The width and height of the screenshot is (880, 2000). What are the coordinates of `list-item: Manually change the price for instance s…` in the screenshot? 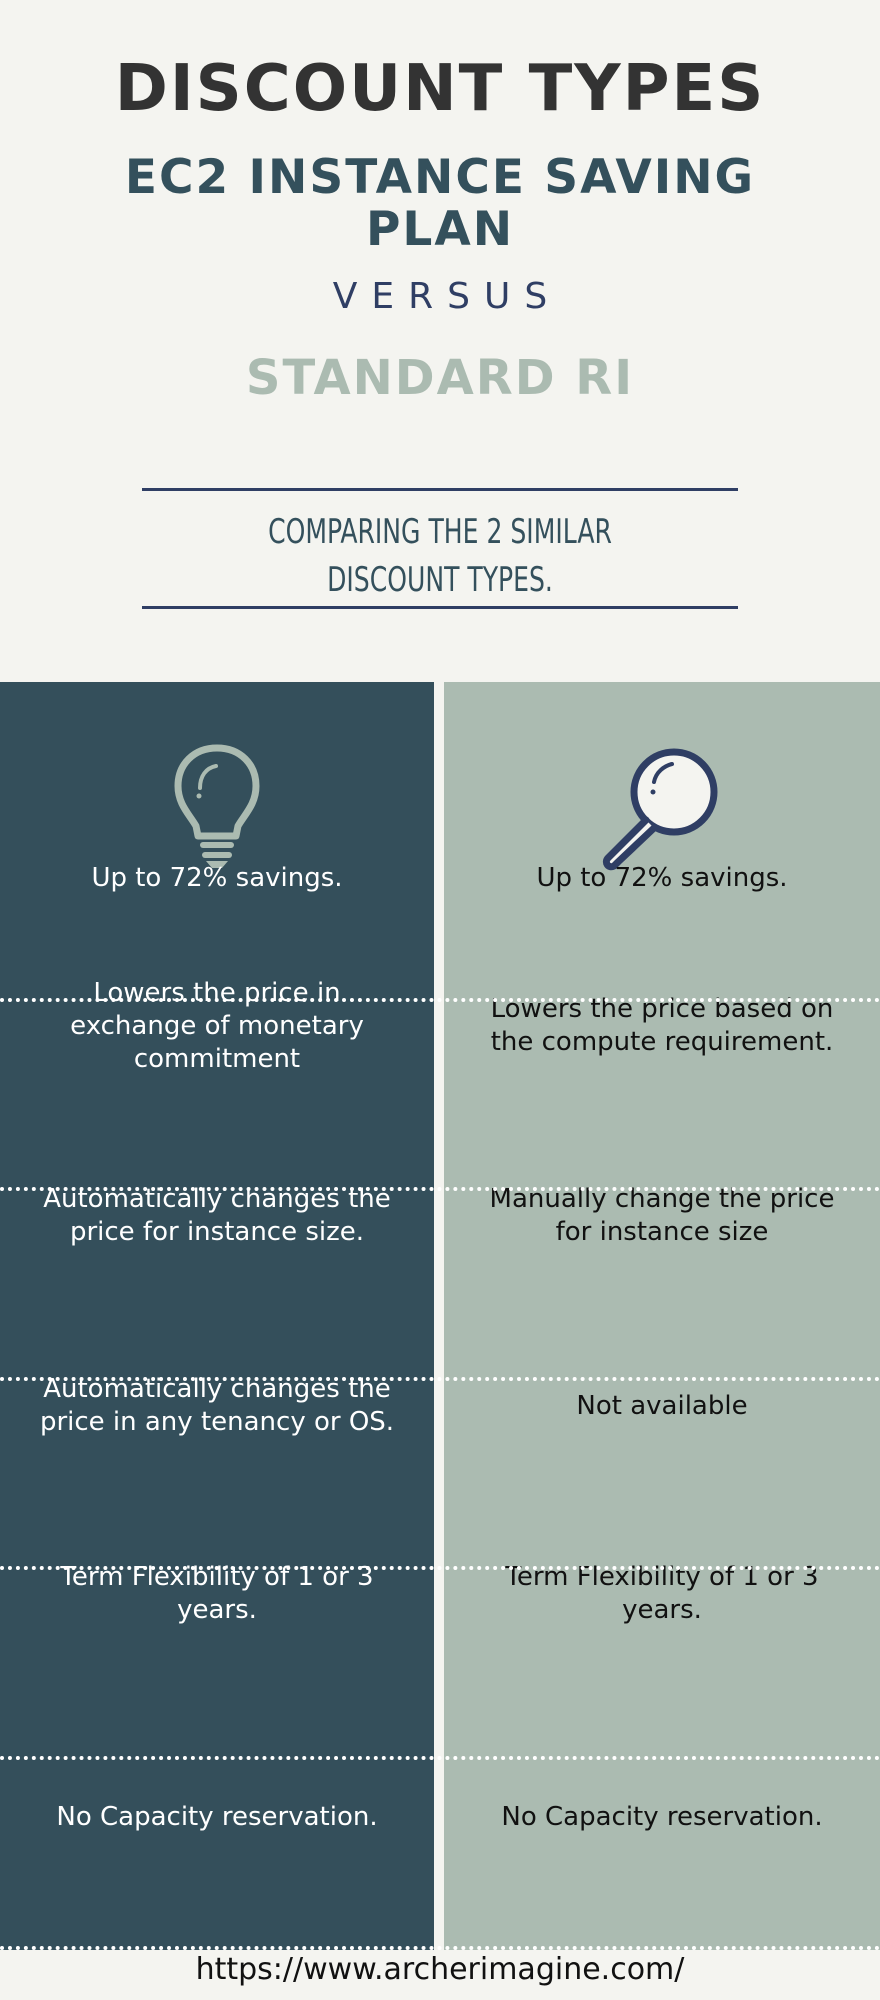 It's located at (662, 1215).